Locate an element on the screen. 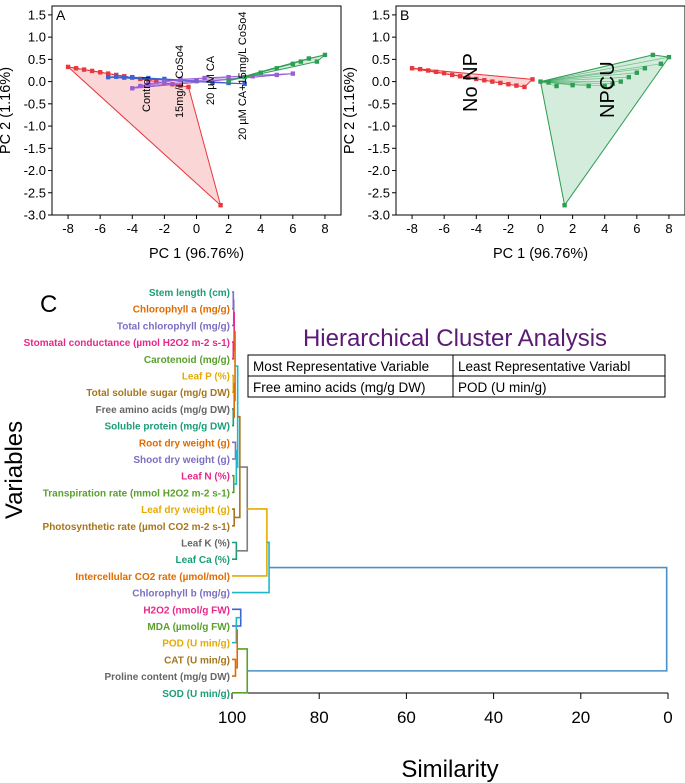 The width and height of the screenshot is (685, 783). variable-label: Photosynthetic rate (µmol CO2 m-2 s-1) is located at coordinates (136, 527).